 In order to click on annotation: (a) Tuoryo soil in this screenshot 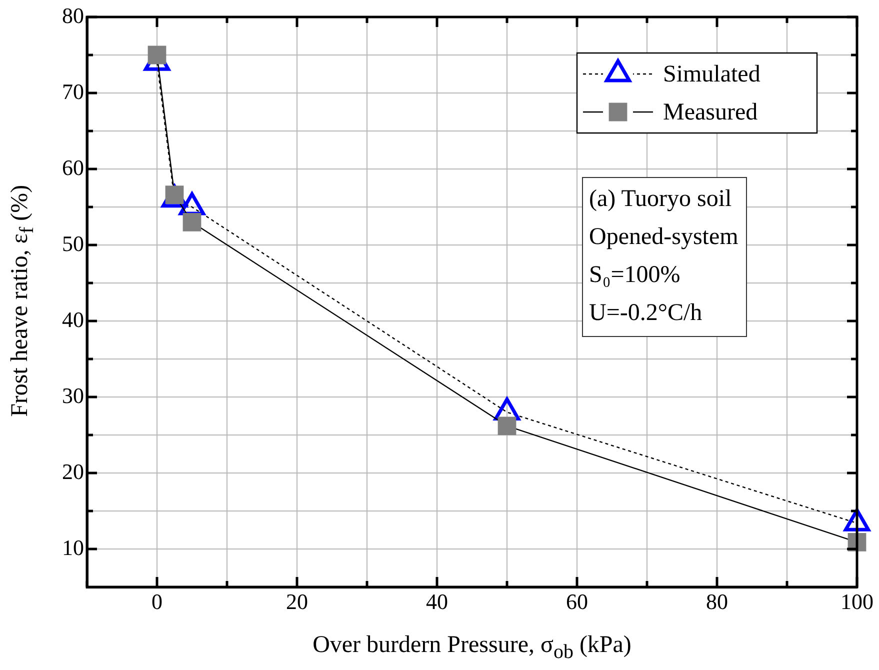, I will do `click(661, 199)`.